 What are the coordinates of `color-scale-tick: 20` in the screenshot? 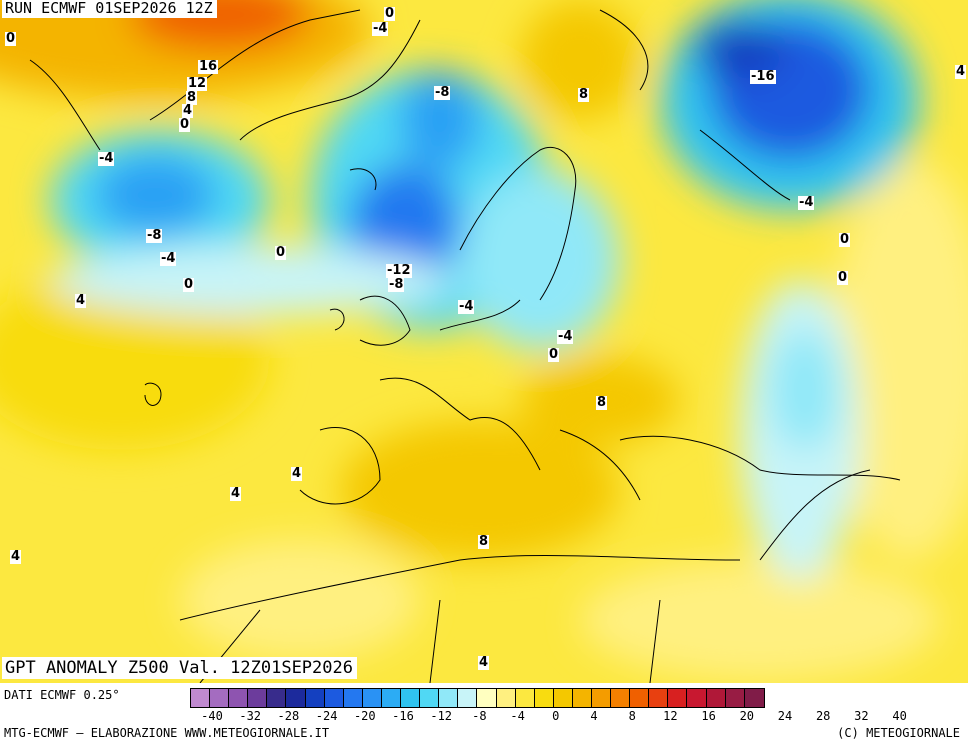 It's located at (747, 716).